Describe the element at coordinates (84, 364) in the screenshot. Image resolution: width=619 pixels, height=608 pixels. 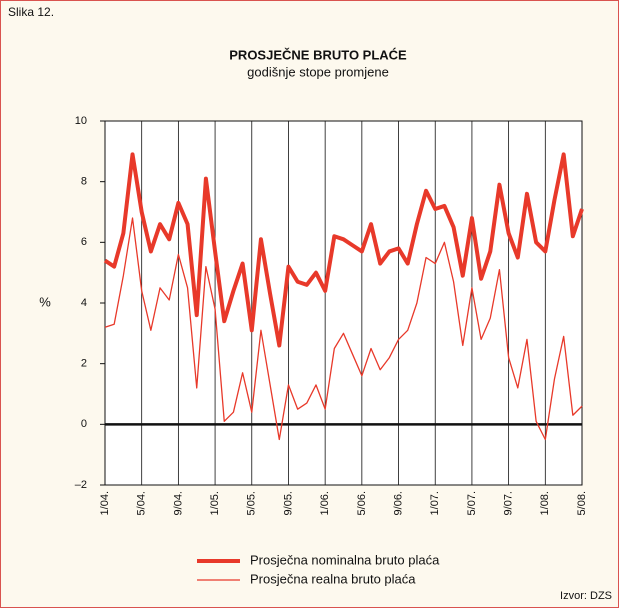
I see `y-tick-label: 2` at that location.